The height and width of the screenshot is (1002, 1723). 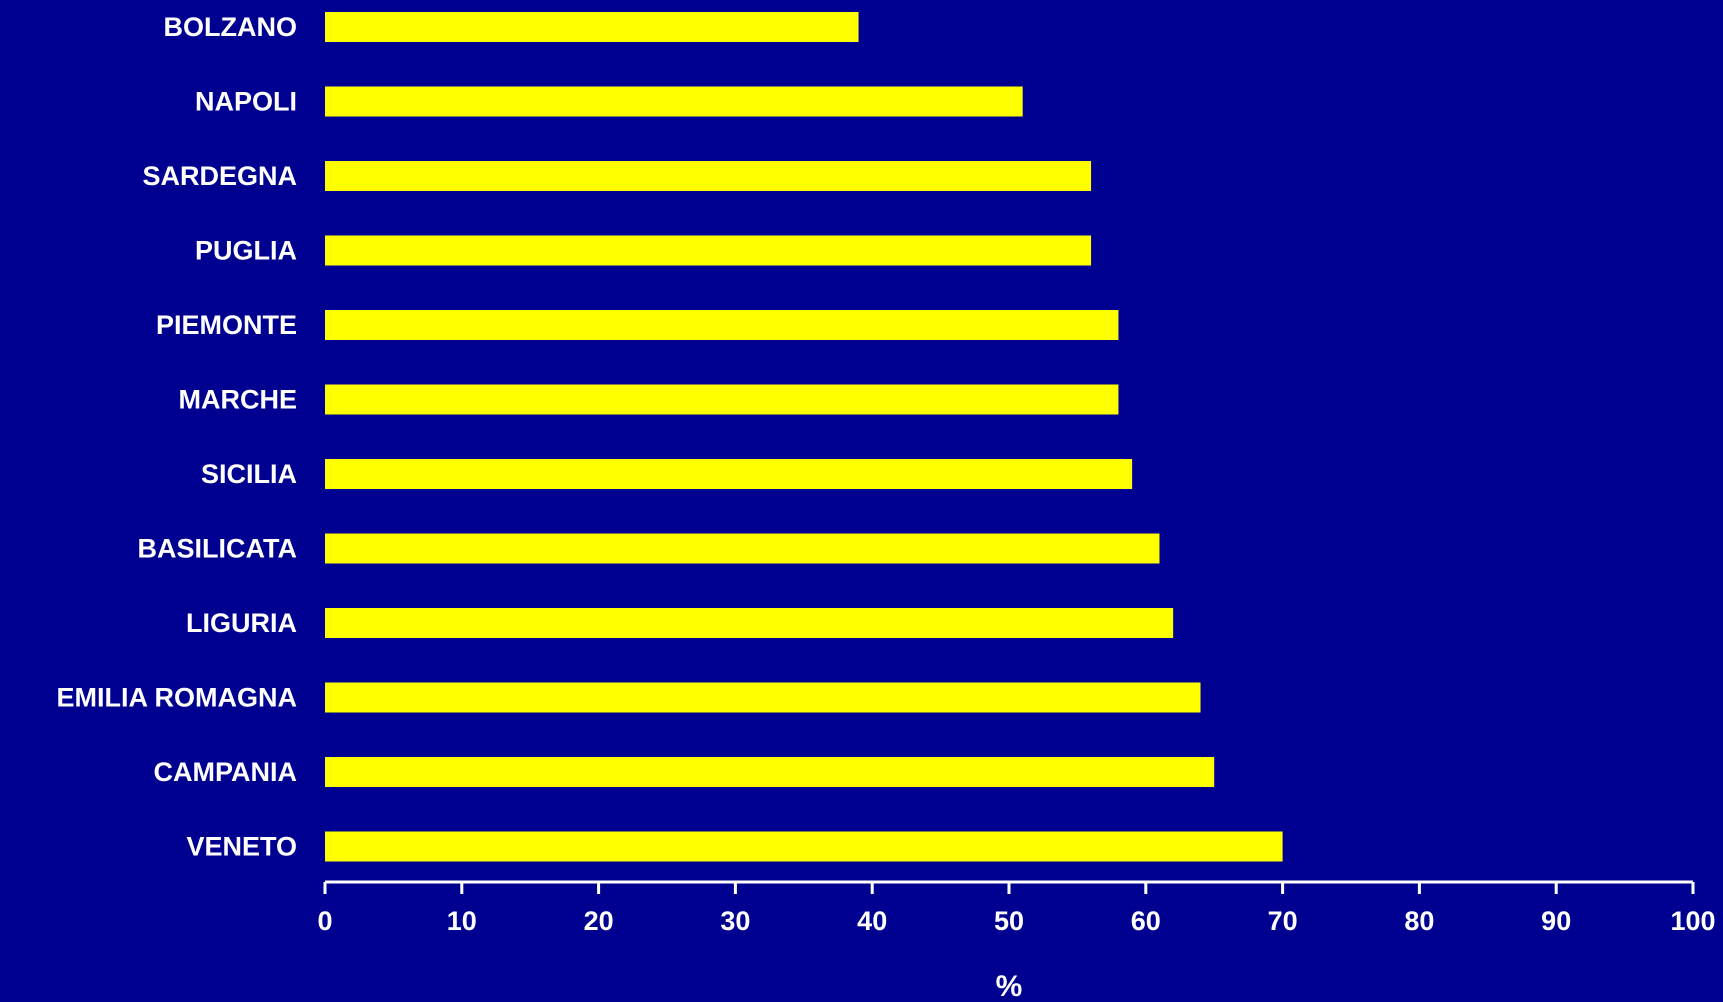 I want to click on x-tick-label-0: 0, so click(x=324, y=921).